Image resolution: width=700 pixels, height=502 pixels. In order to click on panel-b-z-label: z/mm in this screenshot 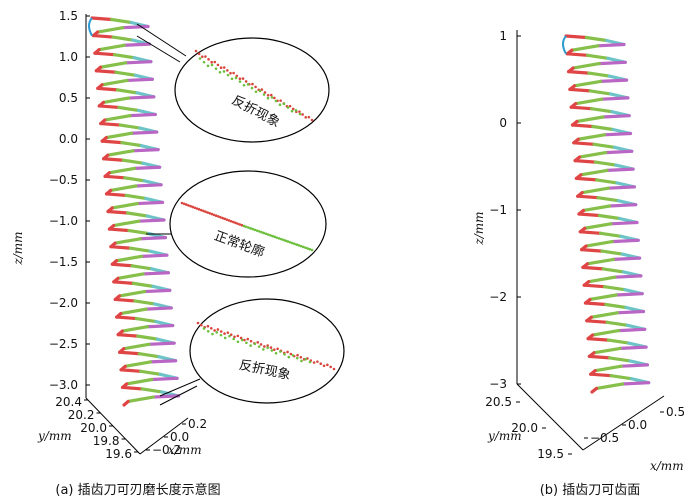, I will do `click(479, 228)`.